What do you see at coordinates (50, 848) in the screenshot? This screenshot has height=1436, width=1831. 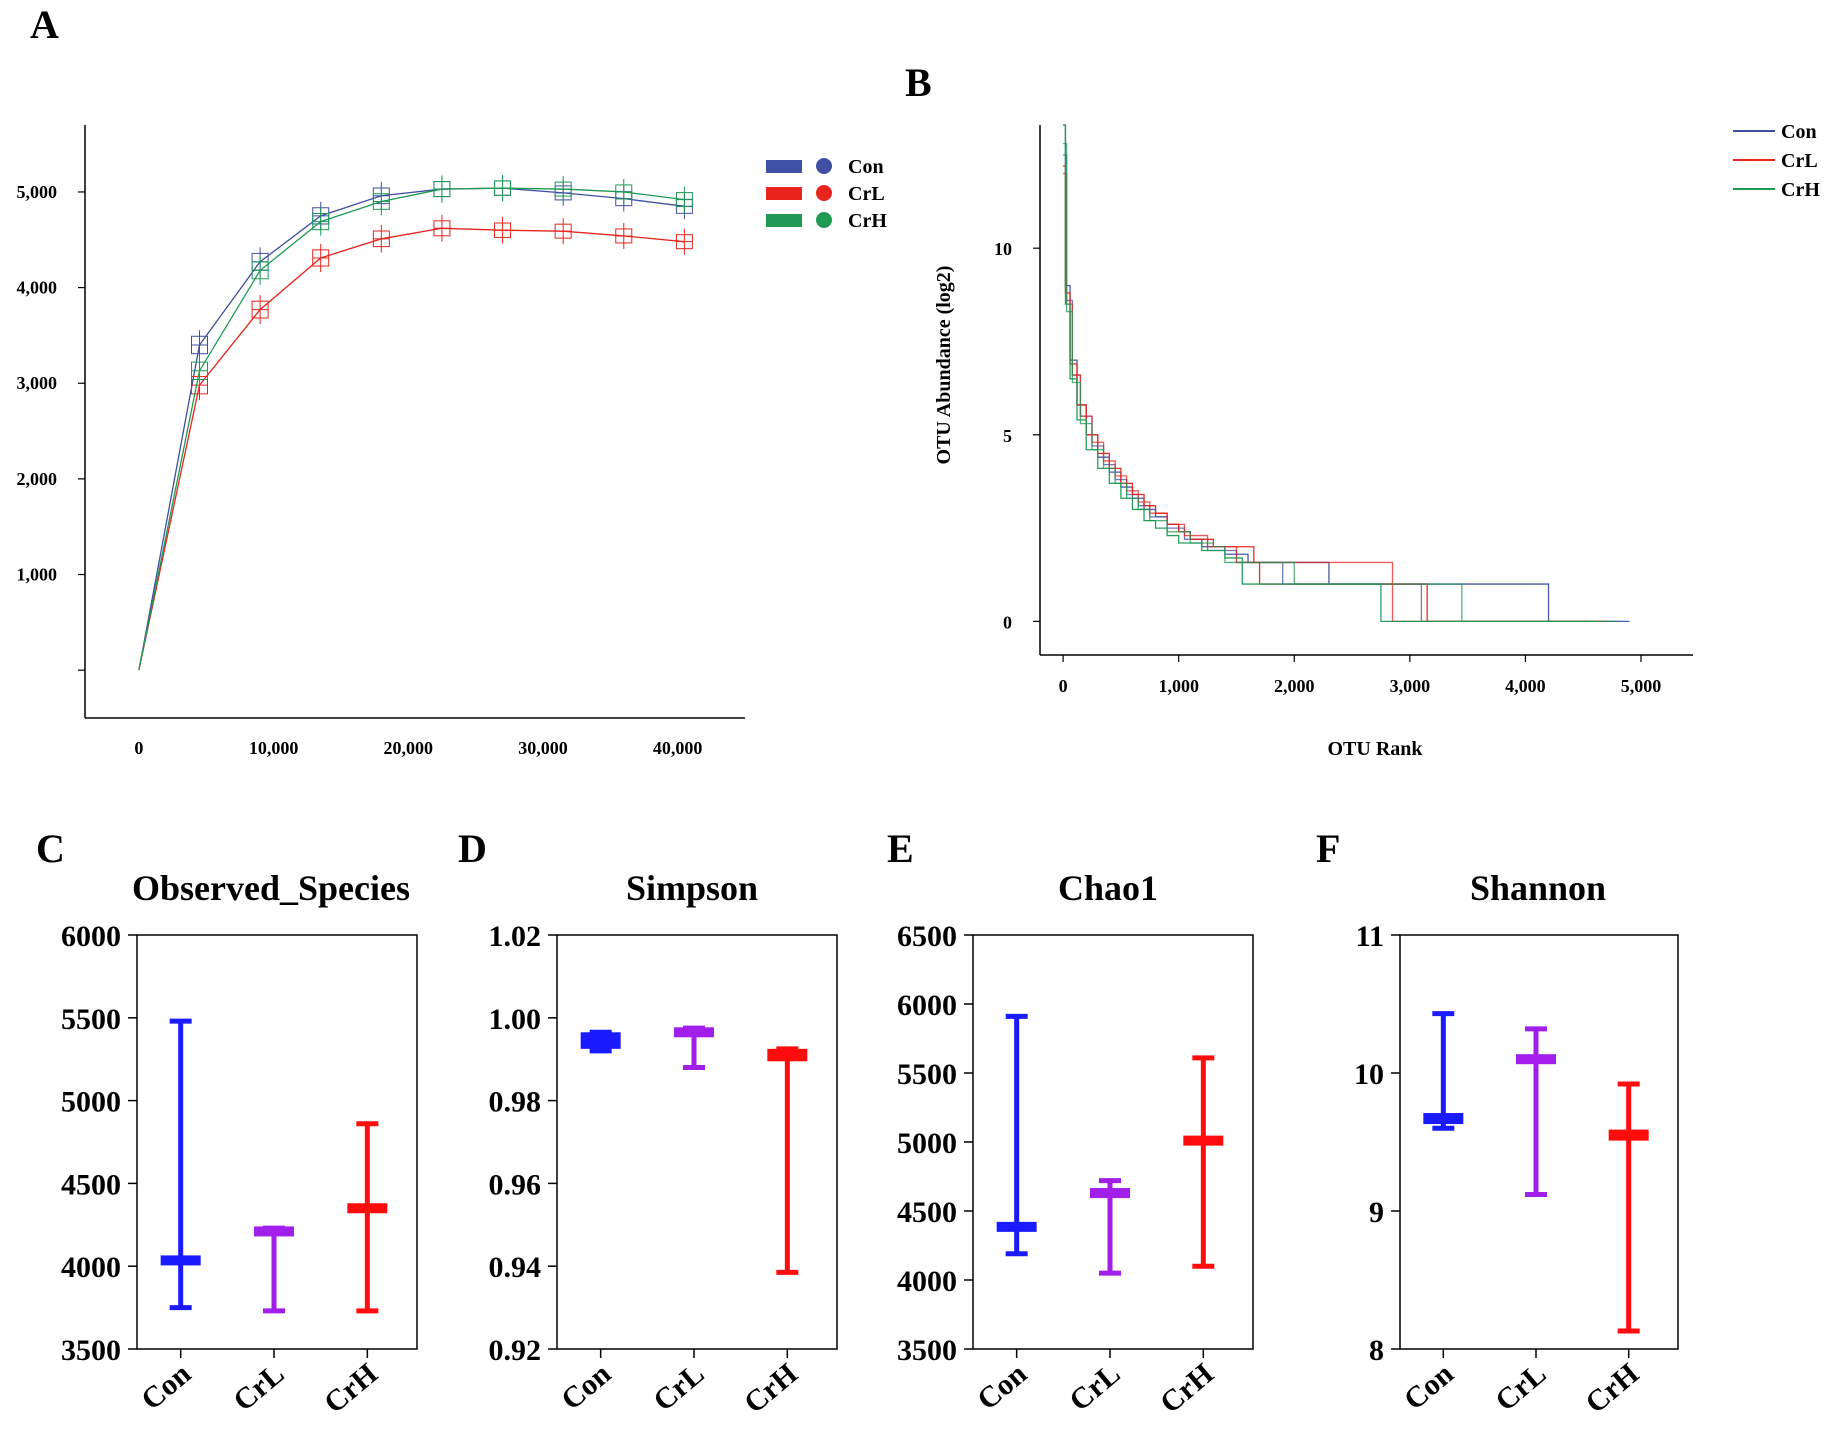 I see `panel-label-c: C` at bounding box center [50, 848].